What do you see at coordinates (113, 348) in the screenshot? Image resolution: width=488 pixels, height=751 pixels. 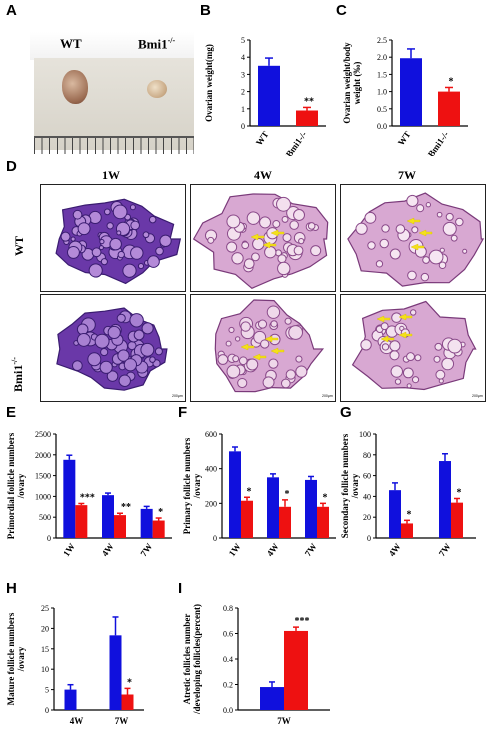 I see `histology-bmi1-1w` at bounding box center [113, 348].